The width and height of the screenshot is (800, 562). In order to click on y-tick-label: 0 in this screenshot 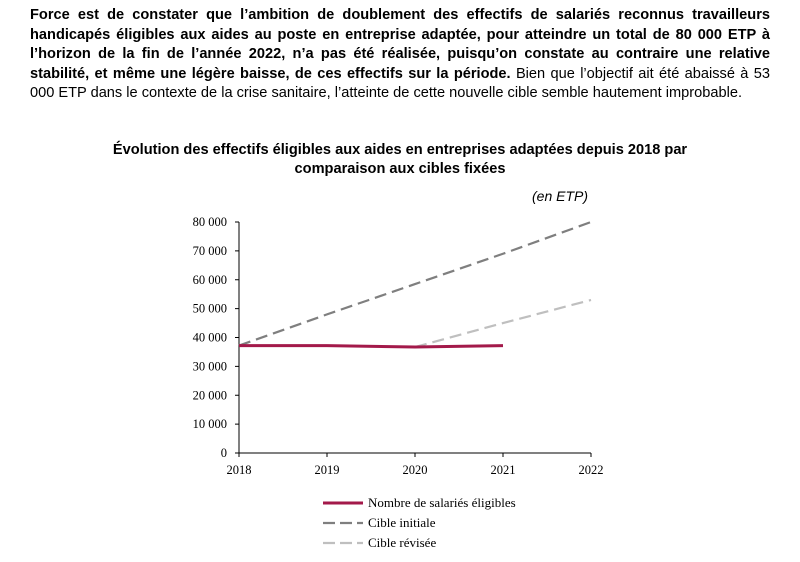, I will do `click(224, 453)`.